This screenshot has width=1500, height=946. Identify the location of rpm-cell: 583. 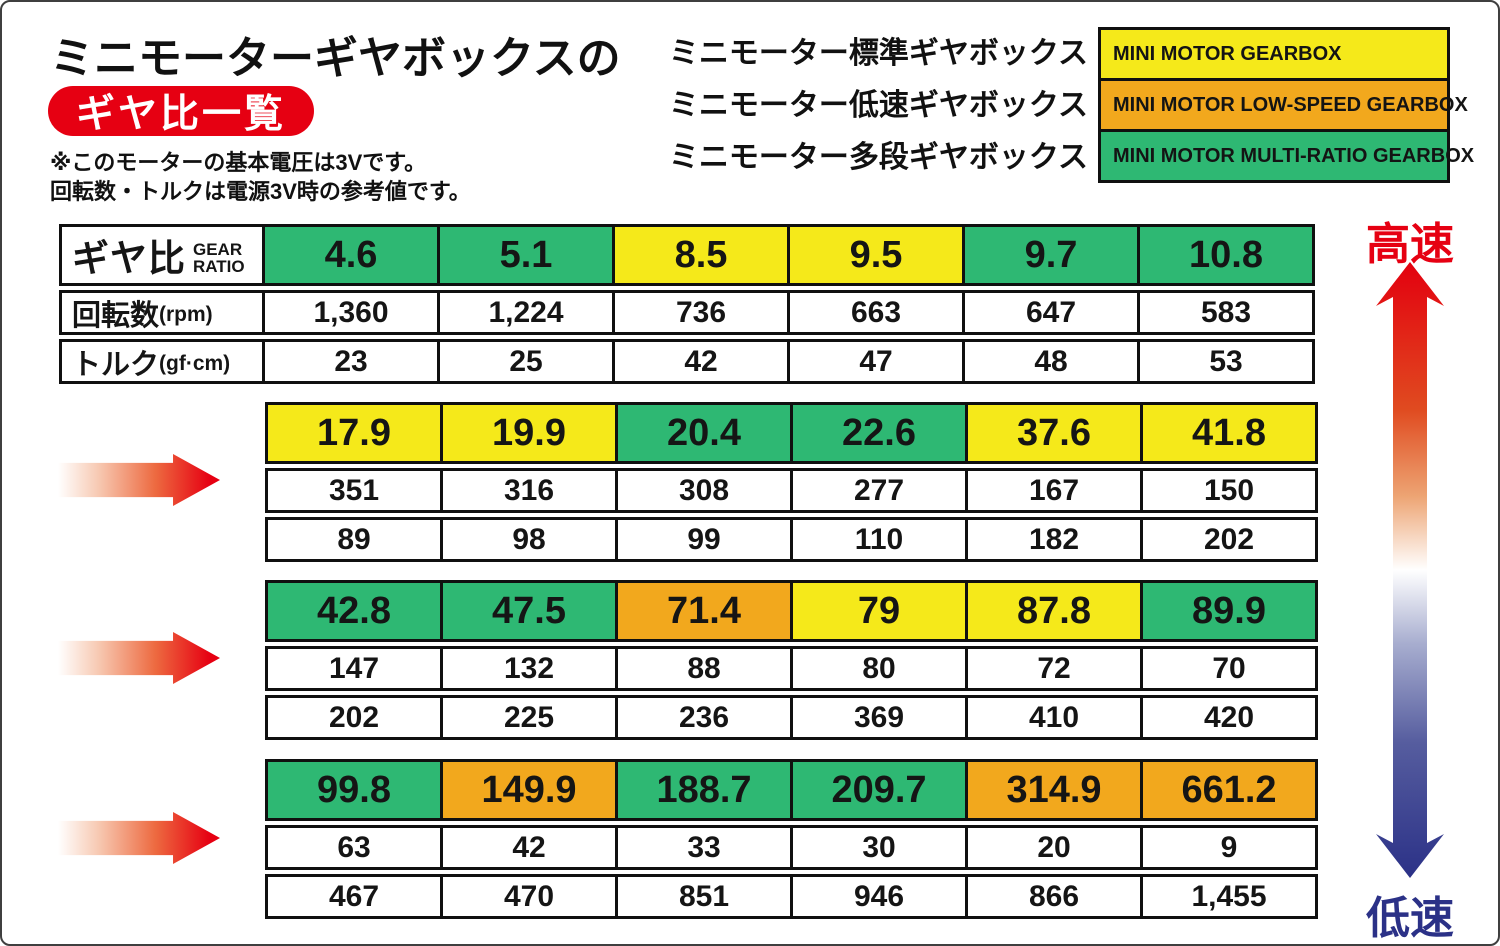
(1226, 312).